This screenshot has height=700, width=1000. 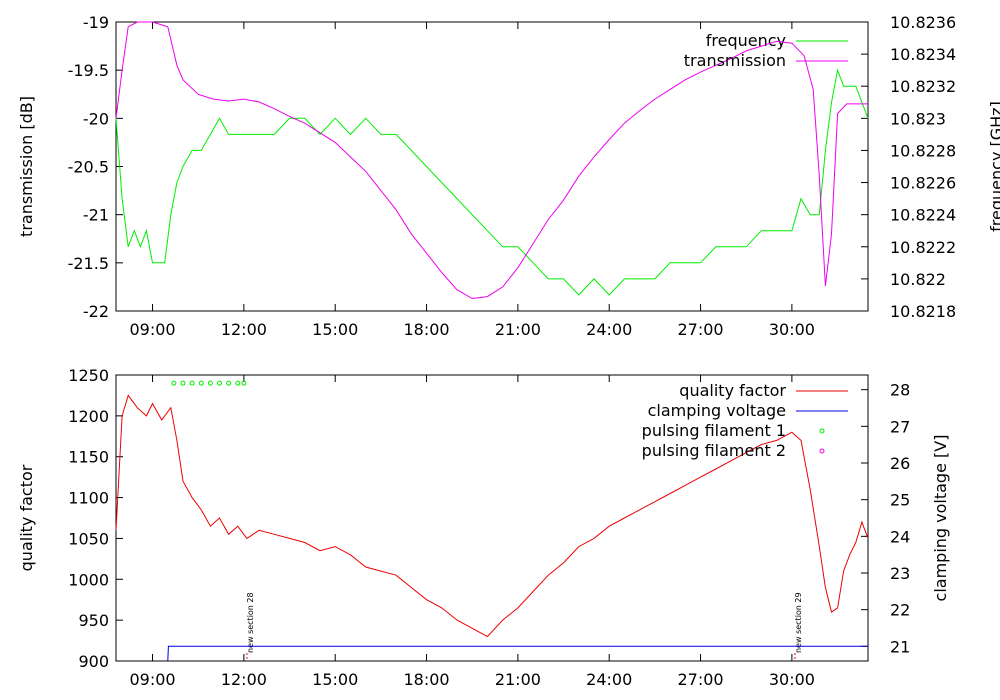 What do you see at coordinates (900, 500) in the screenshot?
I see `y2-tick-label: 25` at bounding box center [900, 500].